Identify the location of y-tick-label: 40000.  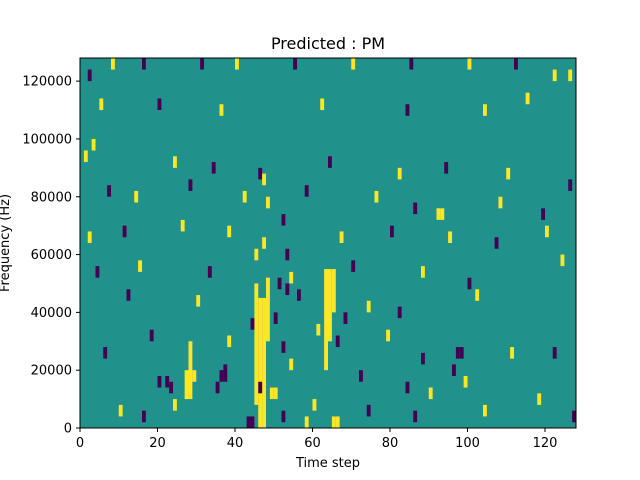
(51, 313).